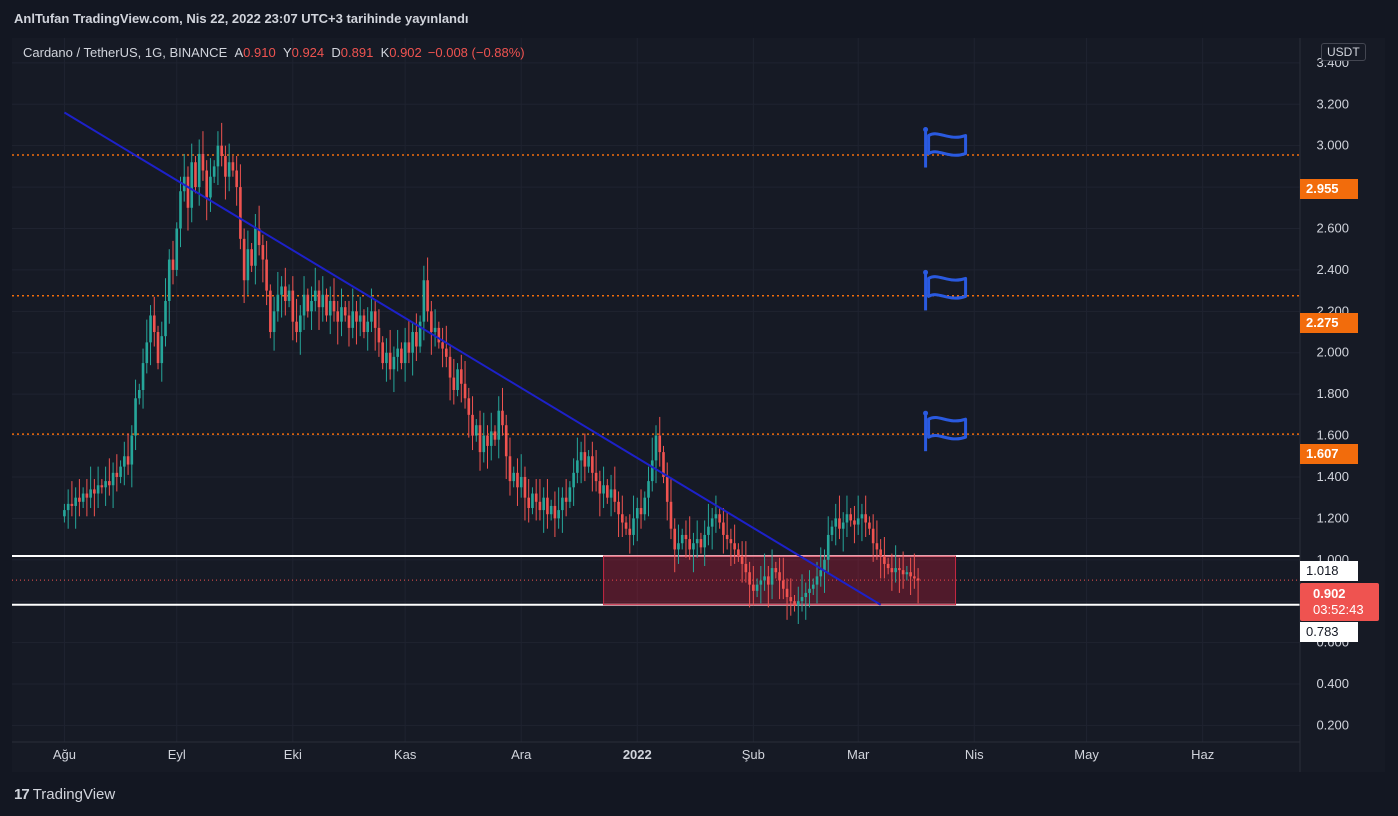  I want to click on high-value: 0.924, so click(308, 52).